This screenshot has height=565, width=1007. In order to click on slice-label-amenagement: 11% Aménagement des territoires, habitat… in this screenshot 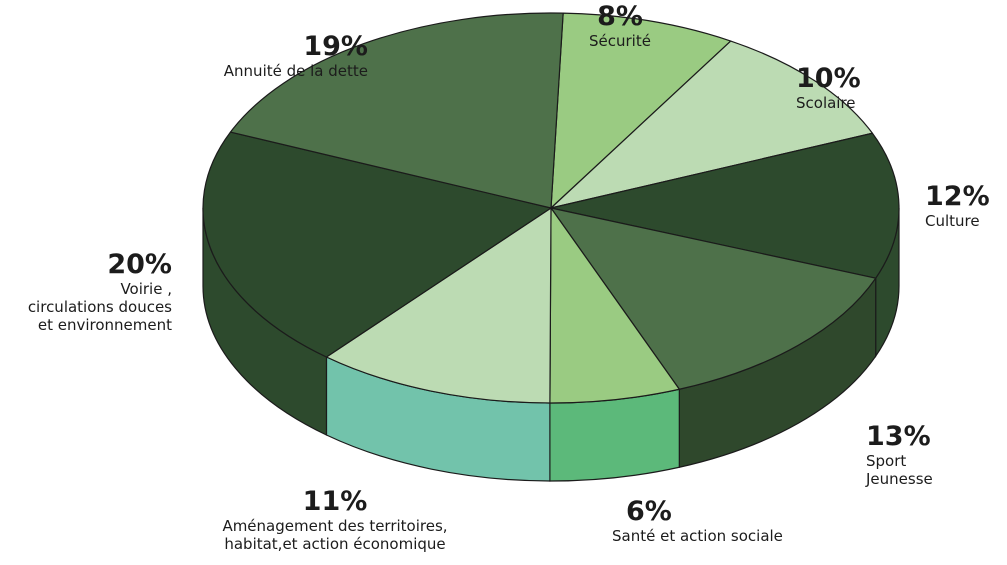, I will do `click(335, 520)`.